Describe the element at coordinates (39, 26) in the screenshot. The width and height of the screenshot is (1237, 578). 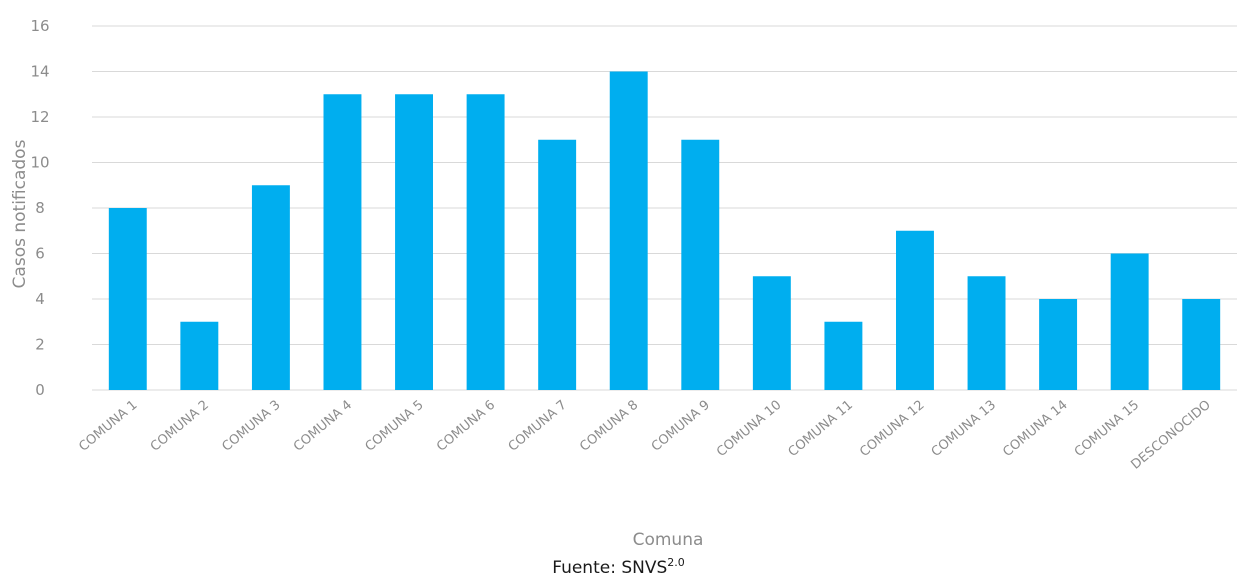
I see `y-tick-label: 16` at that location.